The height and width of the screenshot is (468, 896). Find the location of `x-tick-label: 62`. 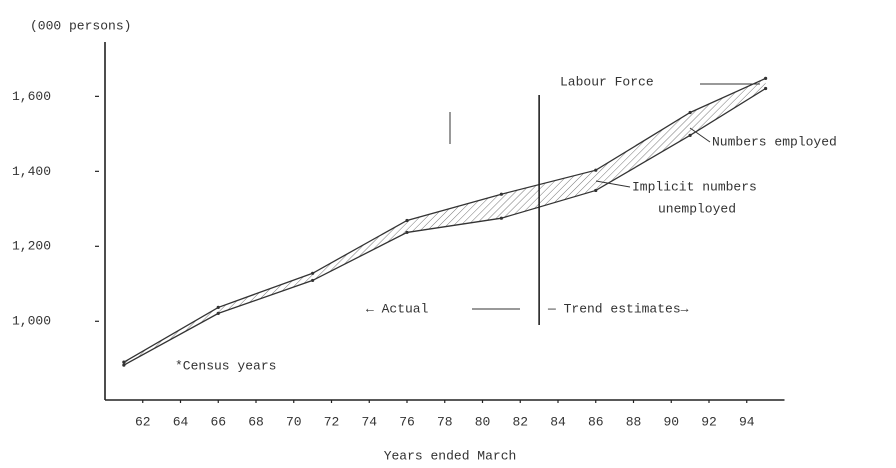

x-tick-label: 62 is located at coordinates (143, 421).